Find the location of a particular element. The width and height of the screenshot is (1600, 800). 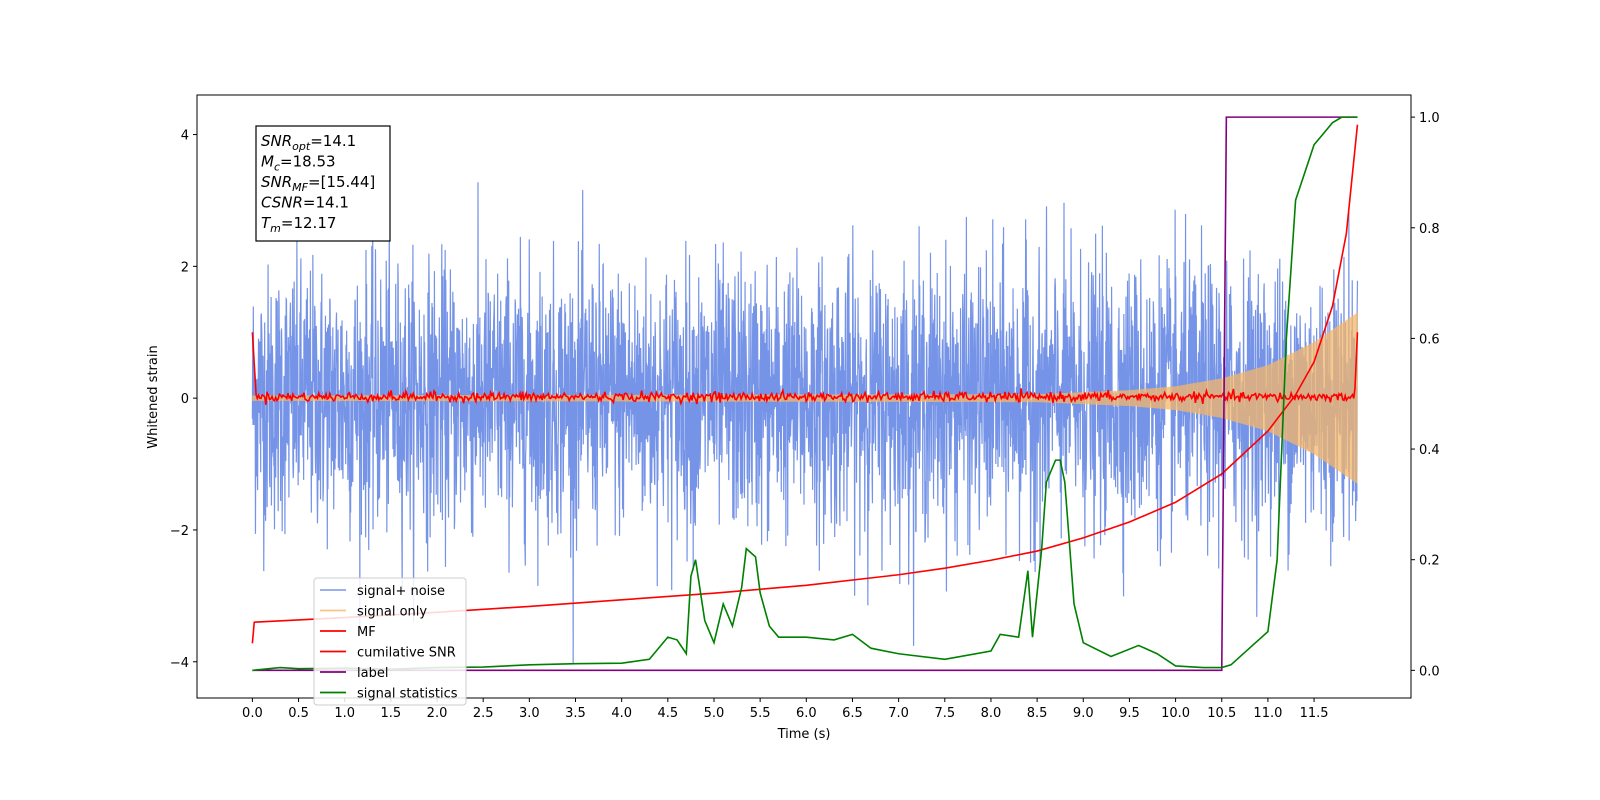

x-tick-label: 7.0 is located at coordinates (898, 713).